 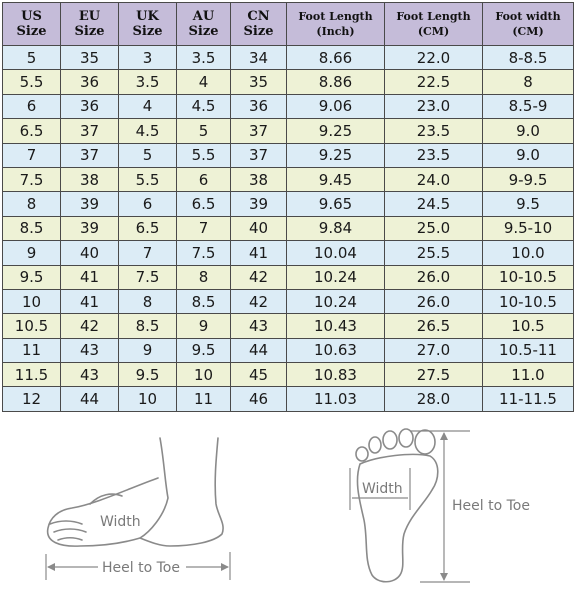 I want to click on table-cell: 11.03, so click(x=335, y=399).